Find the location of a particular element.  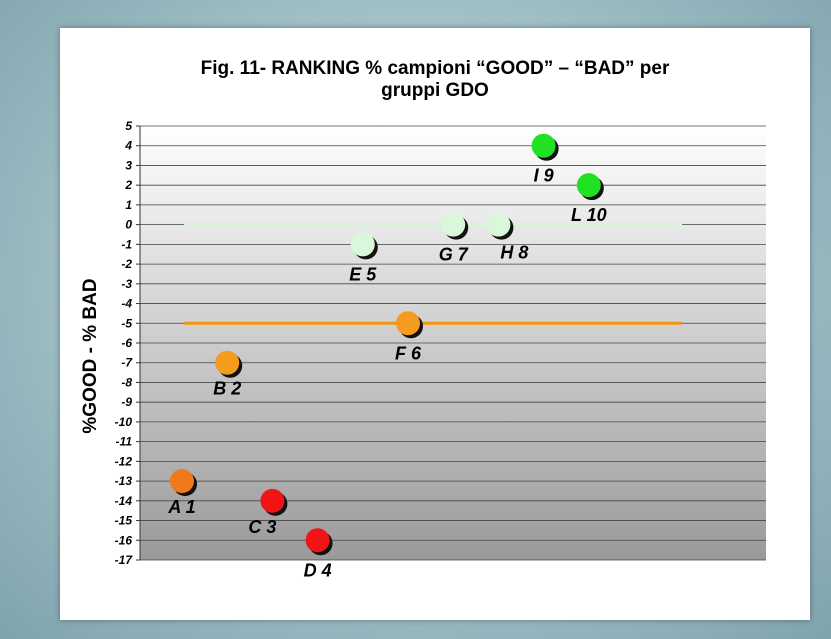

y-tick-label: -1 is located at coordinates (126, 244).